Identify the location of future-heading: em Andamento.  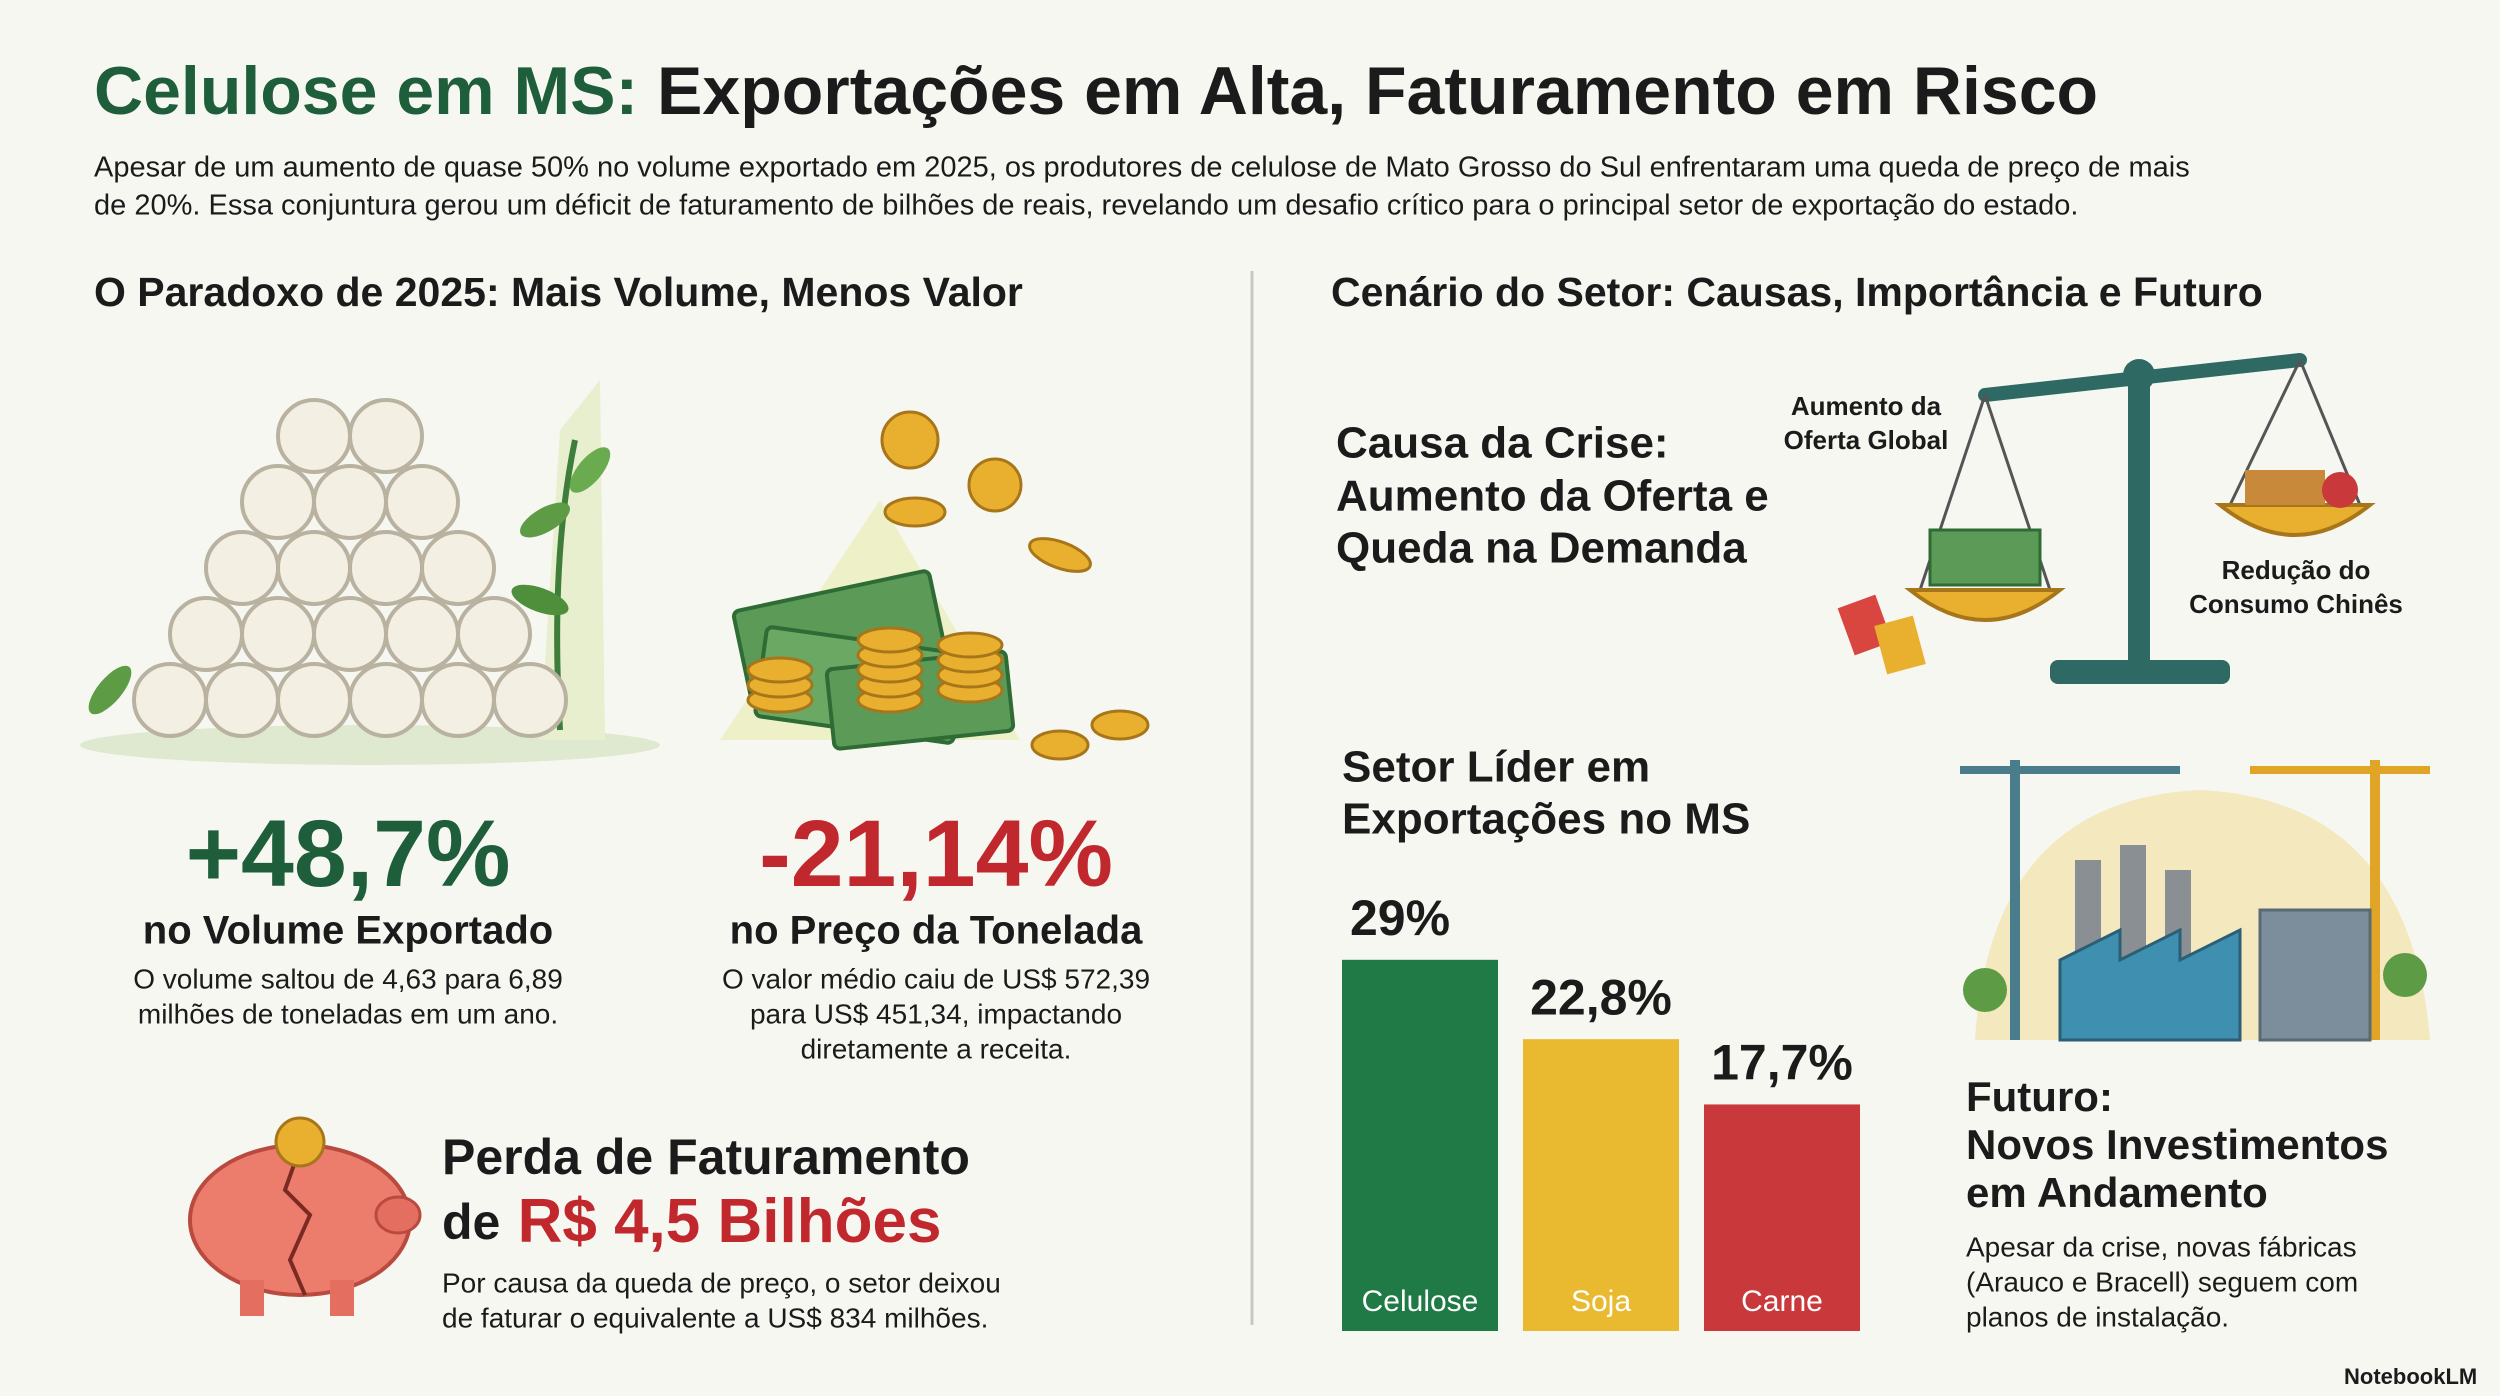
(2117, 1192).